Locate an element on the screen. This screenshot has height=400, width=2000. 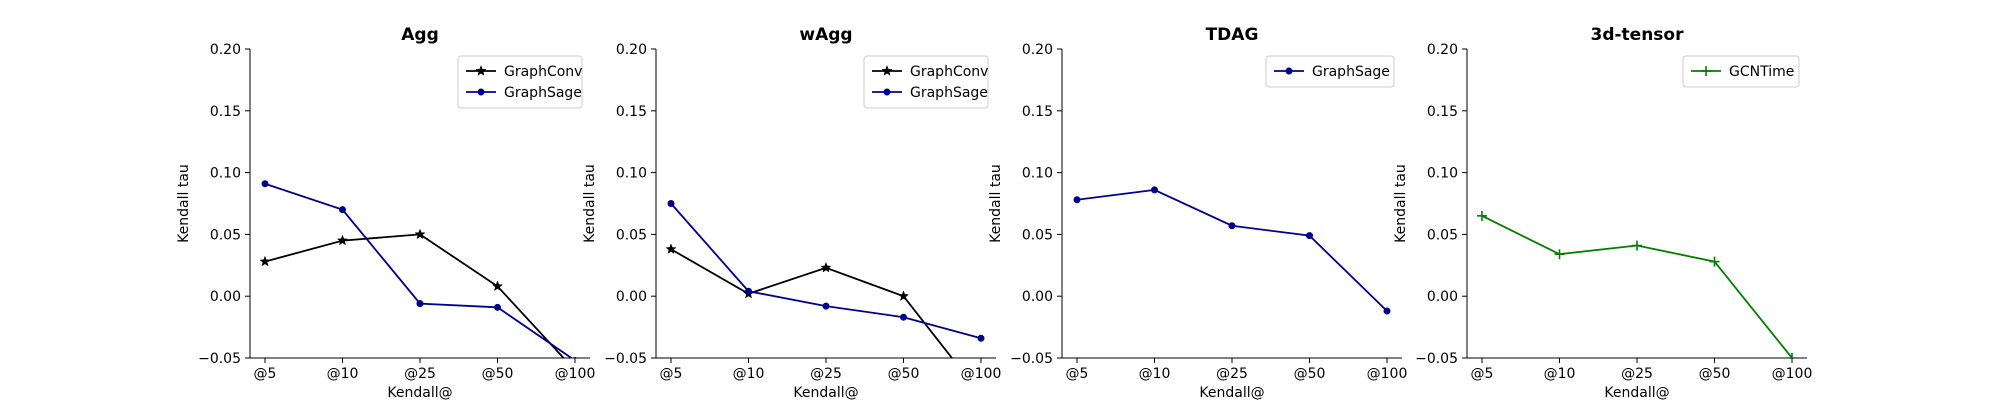
chart-title: wAgg is located at coordinates (825, 35).